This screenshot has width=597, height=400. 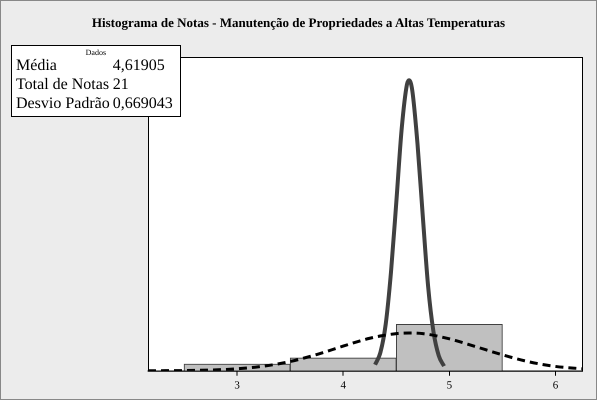 I want to click on text: Dados, so click(x=96, y=52).